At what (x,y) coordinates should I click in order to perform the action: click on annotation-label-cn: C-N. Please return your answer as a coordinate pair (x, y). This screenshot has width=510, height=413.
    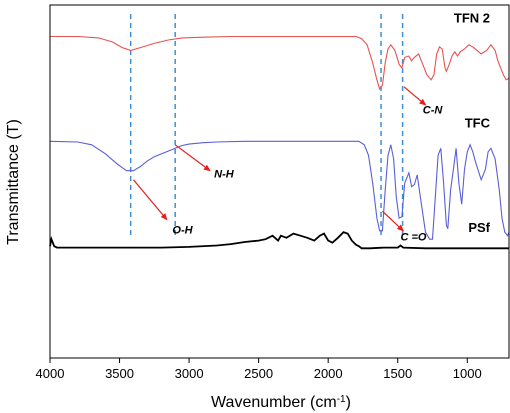
    Looking at the image, I should click on (433, 110).